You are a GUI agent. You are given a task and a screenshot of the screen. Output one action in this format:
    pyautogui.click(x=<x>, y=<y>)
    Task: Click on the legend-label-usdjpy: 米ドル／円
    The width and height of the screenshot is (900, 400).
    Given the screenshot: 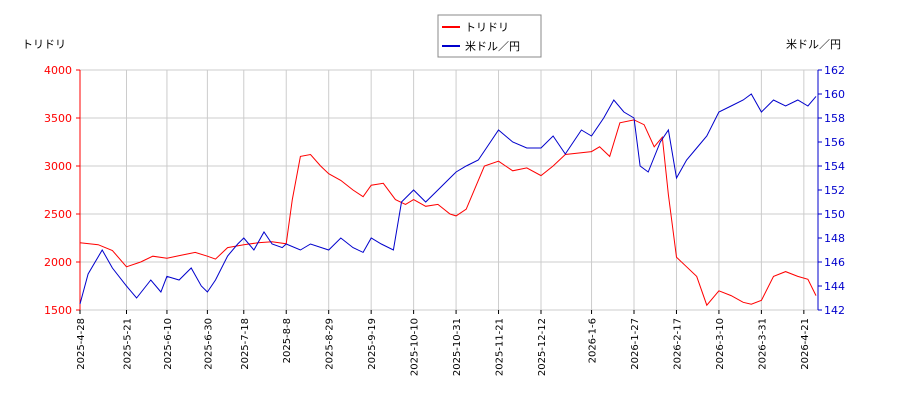 What is the action you would take?
    pyautogui.click(x=492, y=46)
    